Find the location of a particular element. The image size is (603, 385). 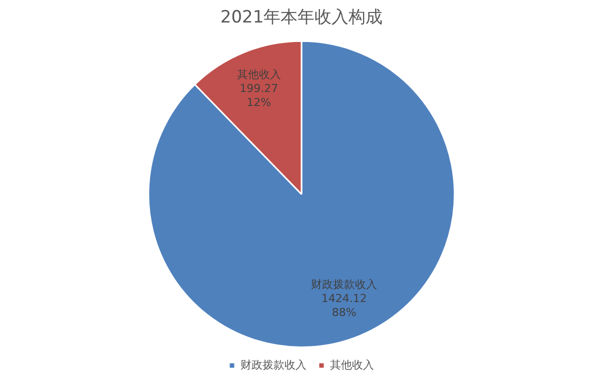

chart-title: 2021年本年收入构成 is located at coordinates (301, 18).